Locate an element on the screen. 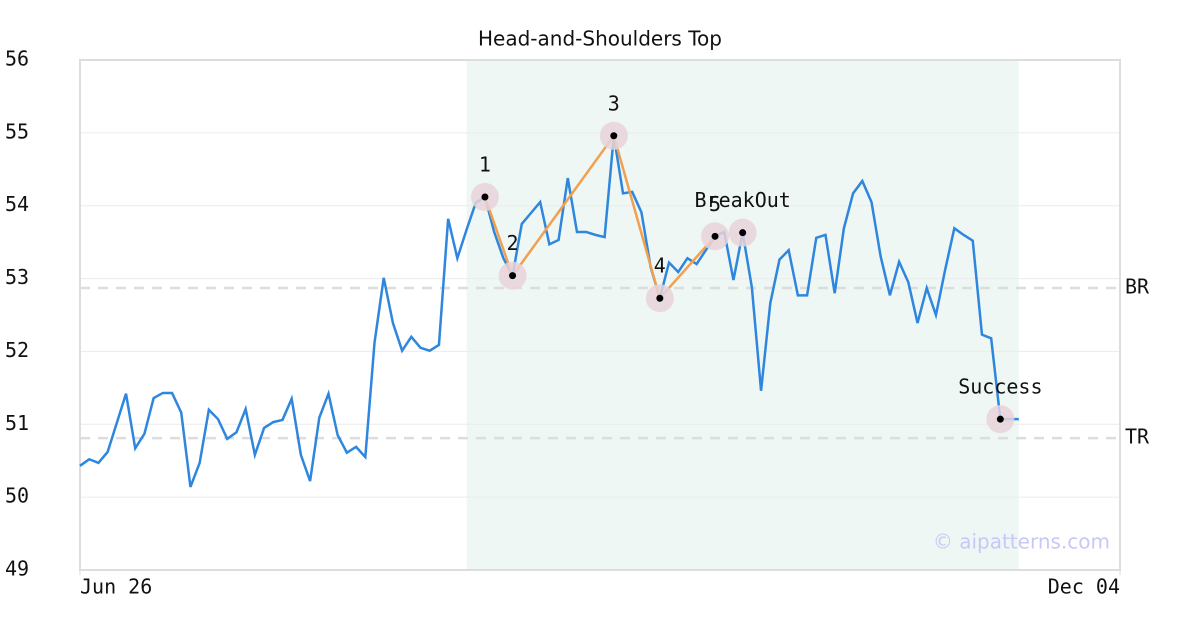 The height and width of the screenshot is (630, 1200). marker-label: 2 is located at coordinates (513, 243).